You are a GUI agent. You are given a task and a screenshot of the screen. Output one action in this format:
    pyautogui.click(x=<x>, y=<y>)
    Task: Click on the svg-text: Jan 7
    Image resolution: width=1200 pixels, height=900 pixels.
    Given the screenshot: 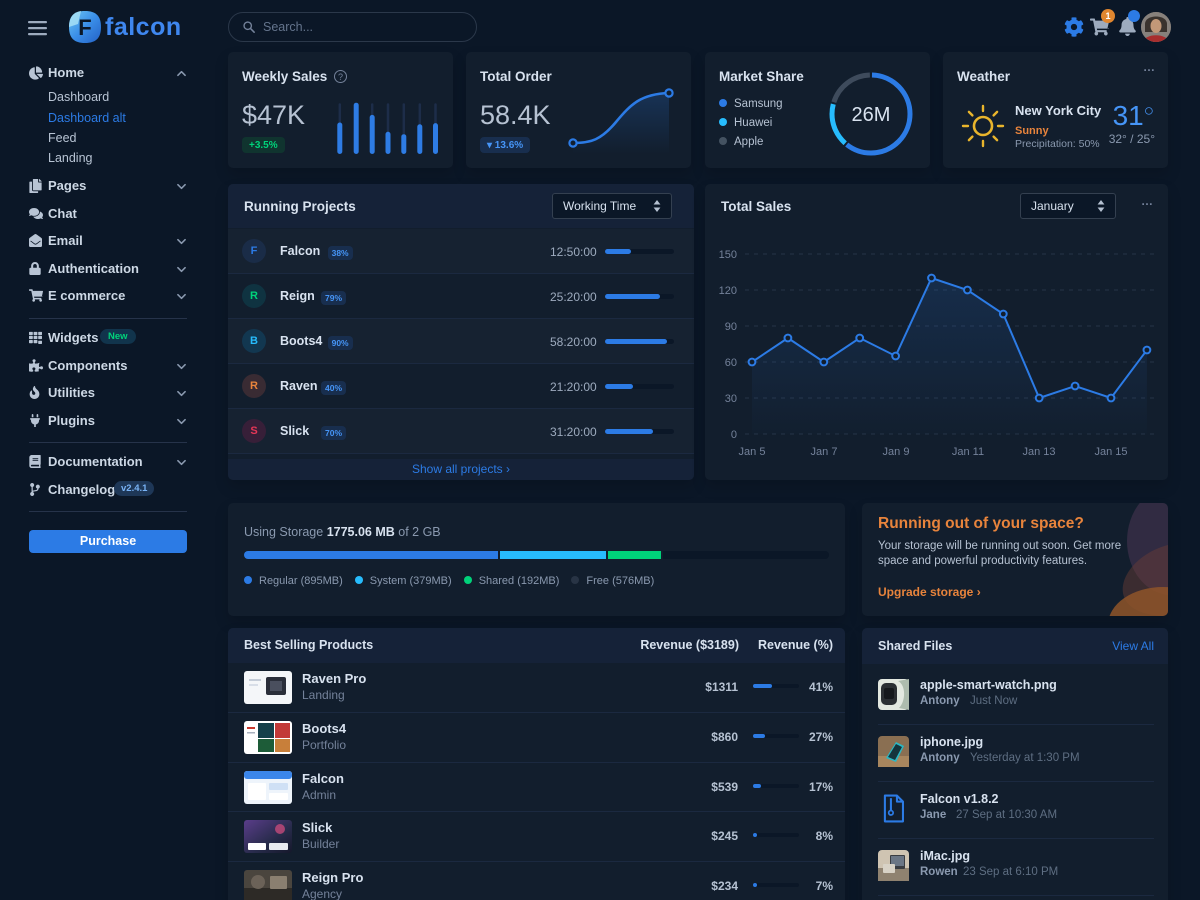 What is the action you would take?
    pyautogui.click(x=824, y=452)
    